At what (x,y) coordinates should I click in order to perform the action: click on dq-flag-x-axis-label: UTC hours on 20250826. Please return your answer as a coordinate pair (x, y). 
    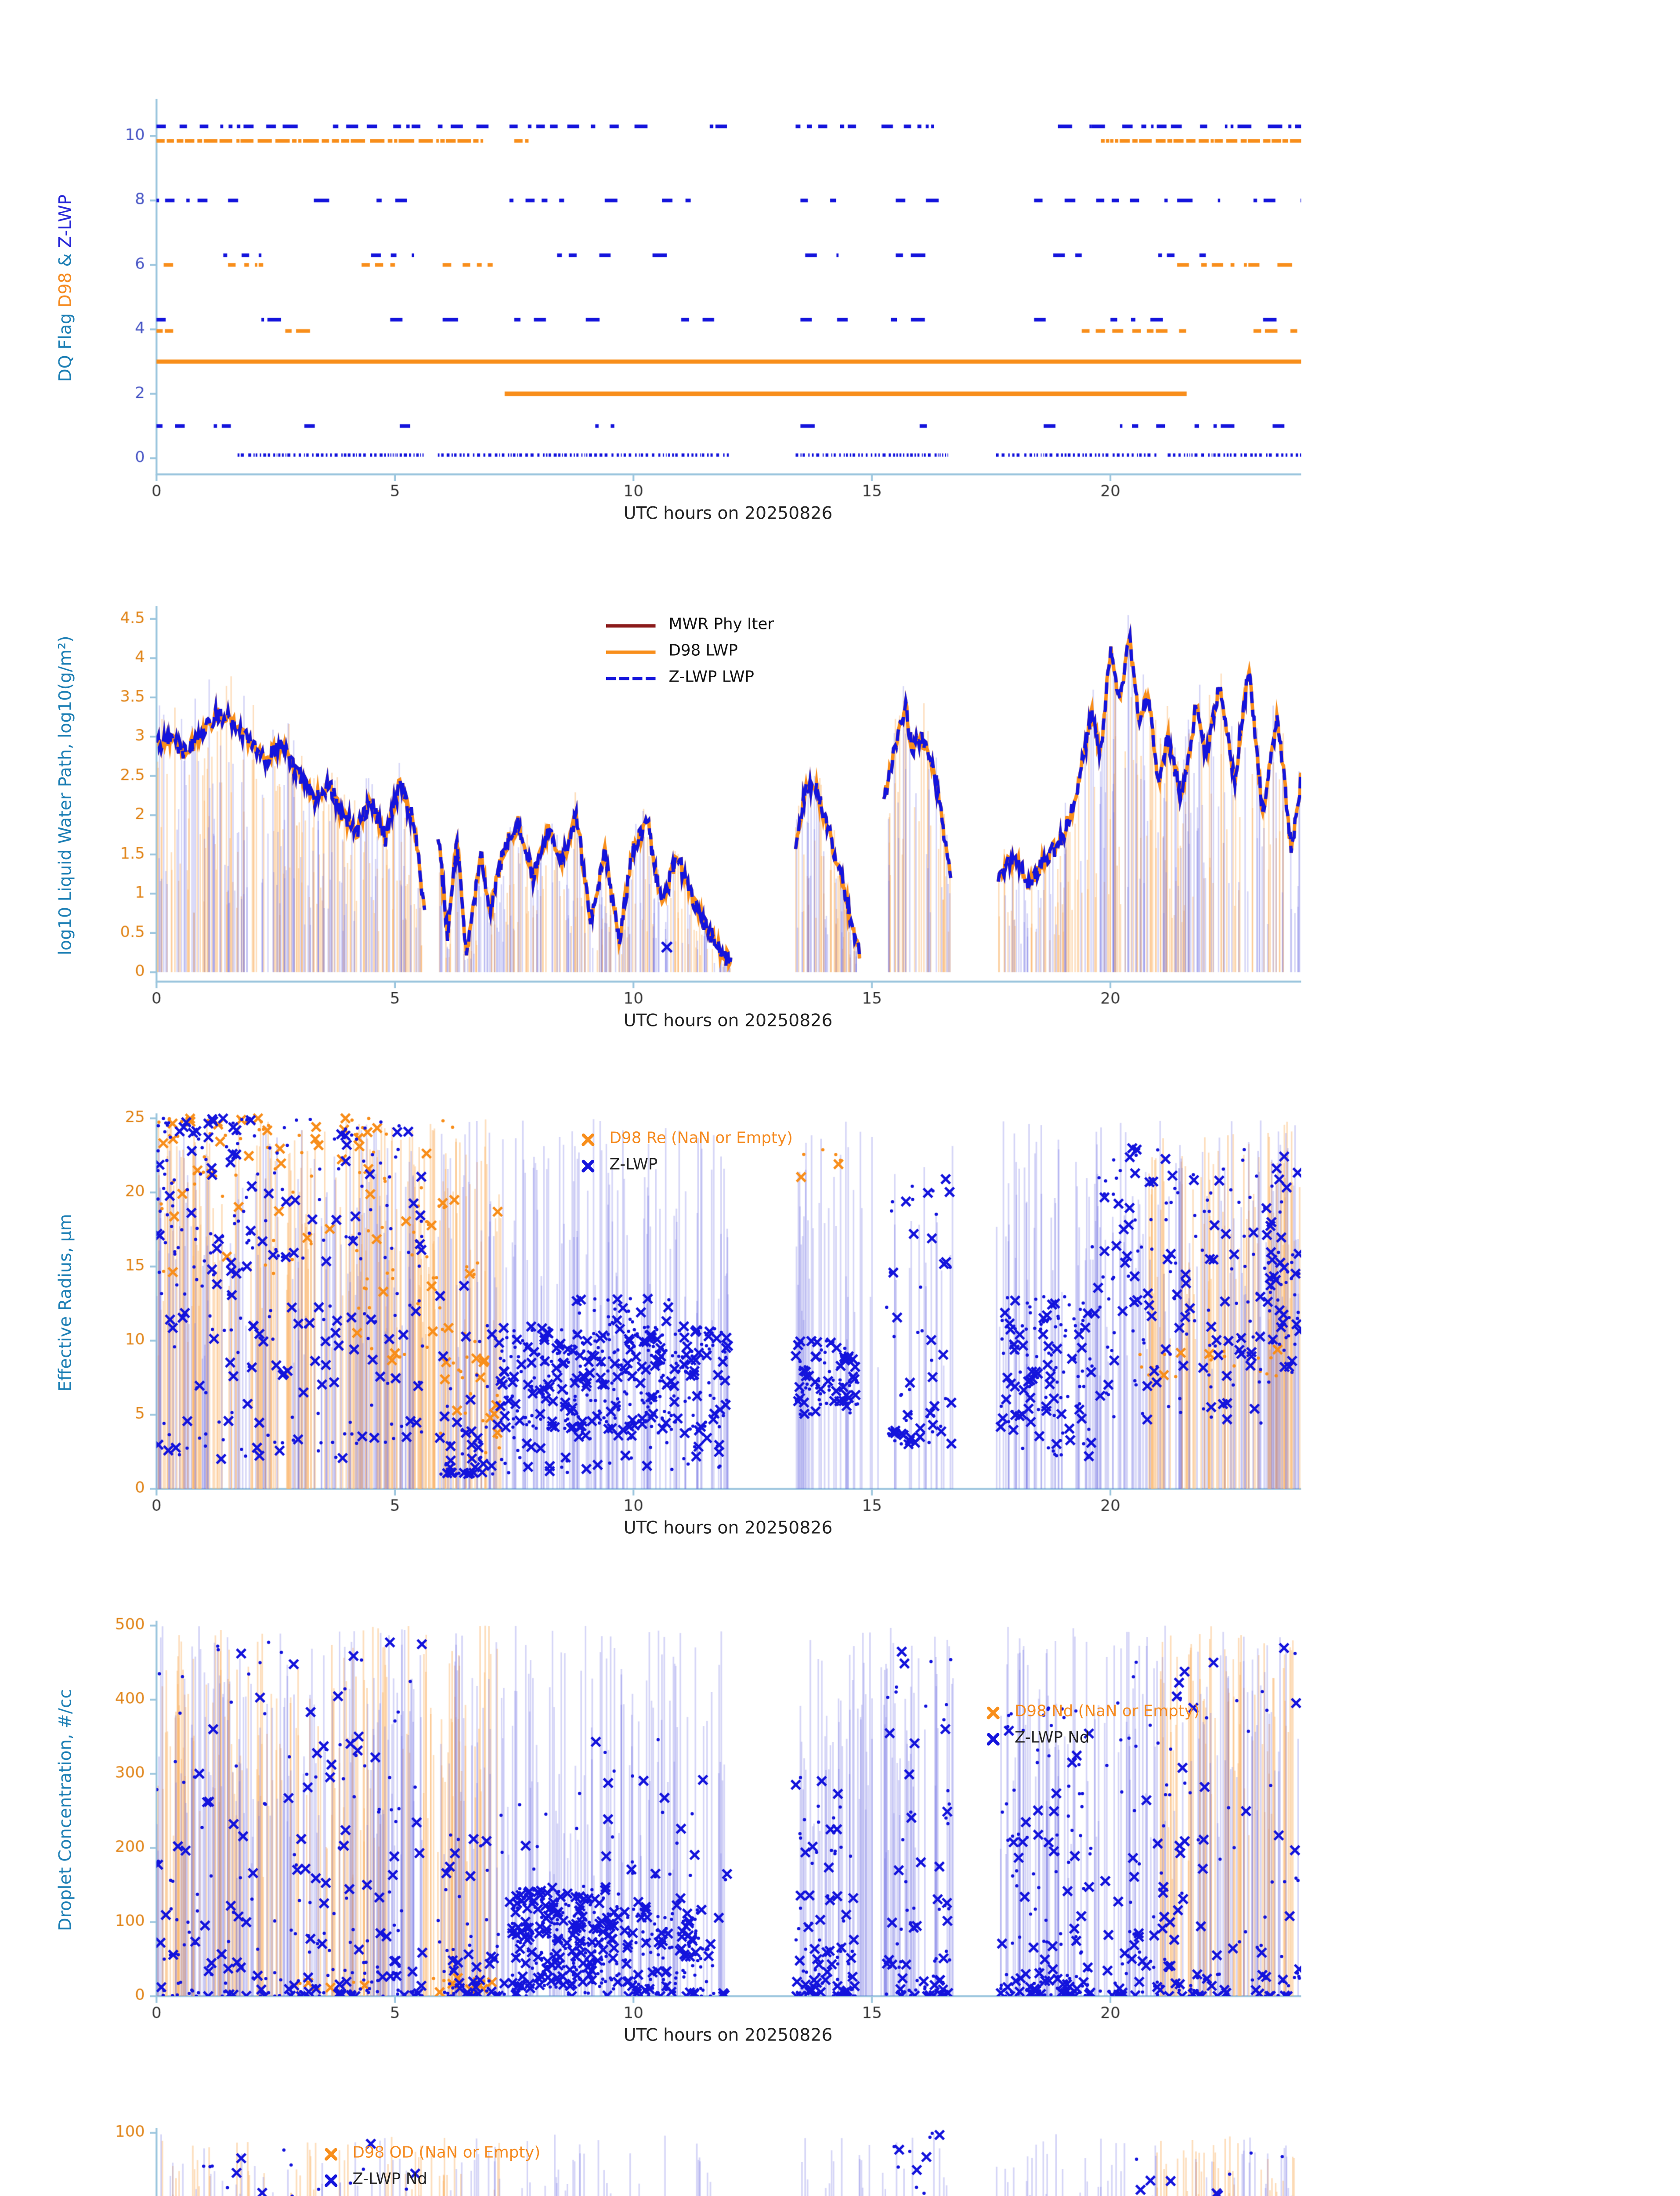
    Looking at the image, I should click on (728, 514).